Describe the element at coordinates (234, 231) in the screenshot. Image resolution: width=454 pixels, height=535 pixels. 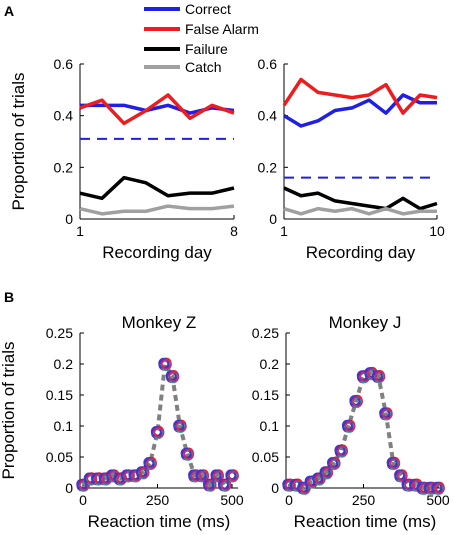
I see `x-tick-label: 8` at that location.